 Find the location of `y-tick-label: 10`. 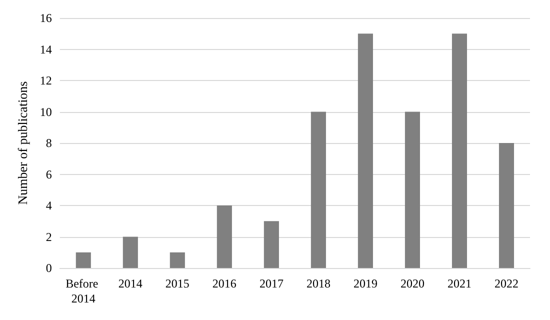

y-tick-label: 10 is located at coordinates (46, 111).